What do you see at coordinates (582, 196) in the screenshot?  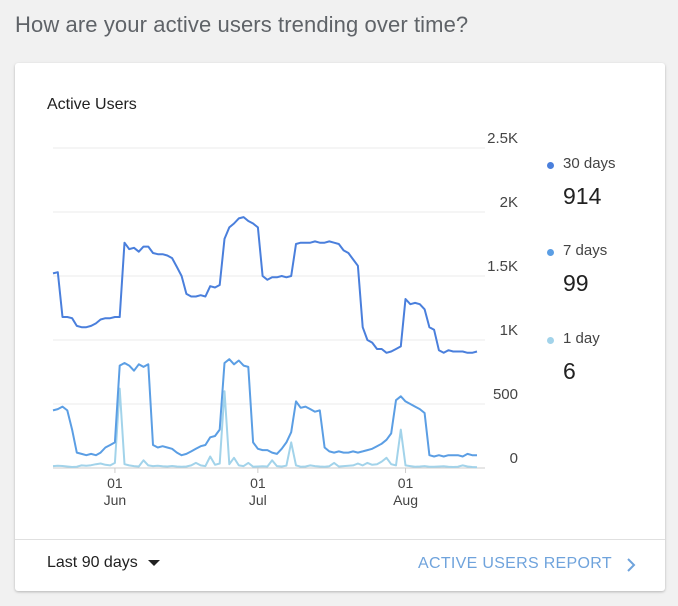 I see `legend-value-30-days: 914` at bounding box center [582, 196].